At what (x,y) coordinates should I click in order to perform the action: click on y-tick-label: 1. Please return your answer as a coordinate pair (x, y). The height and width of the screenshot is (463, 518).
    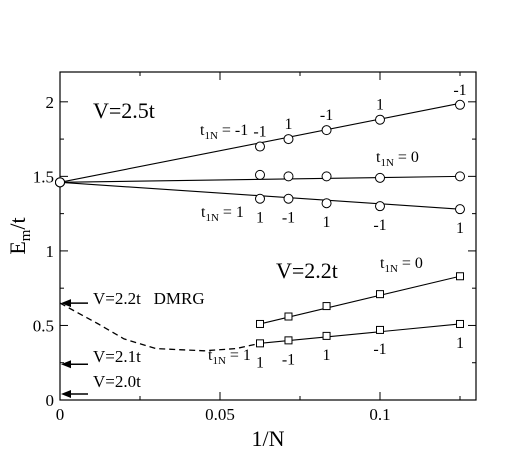
    Looking at the image, I should click on (50, 251).